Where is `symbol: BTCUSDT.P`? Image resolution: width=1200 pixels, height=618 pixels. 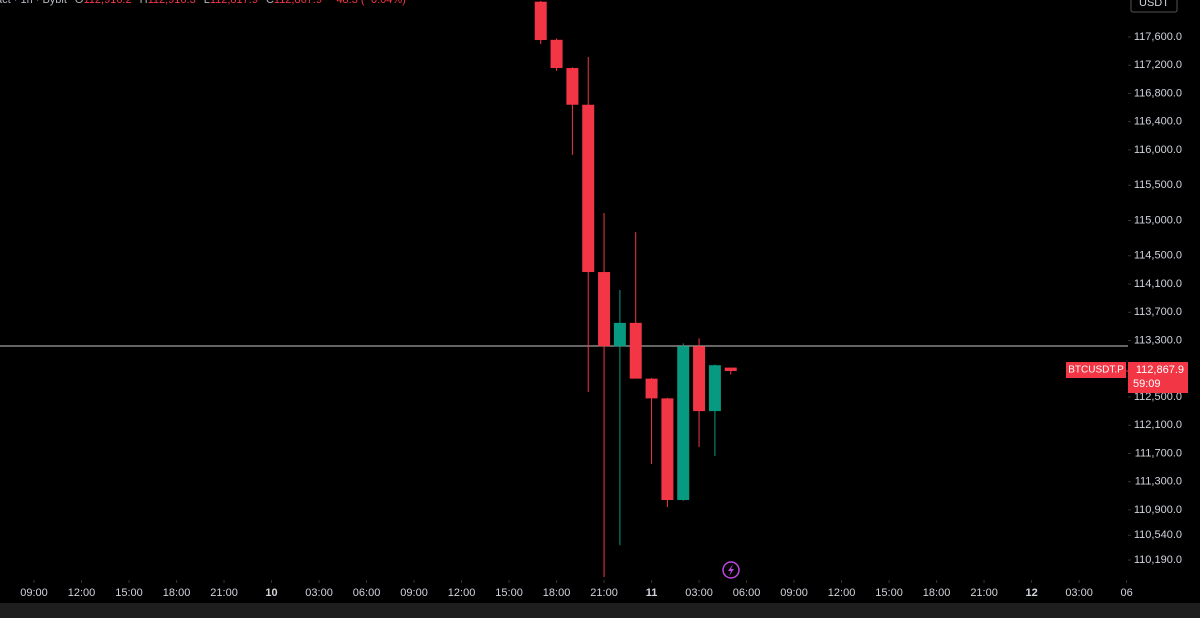 symbol: BTCUSDT.P is located at coordinates (1096, 370).